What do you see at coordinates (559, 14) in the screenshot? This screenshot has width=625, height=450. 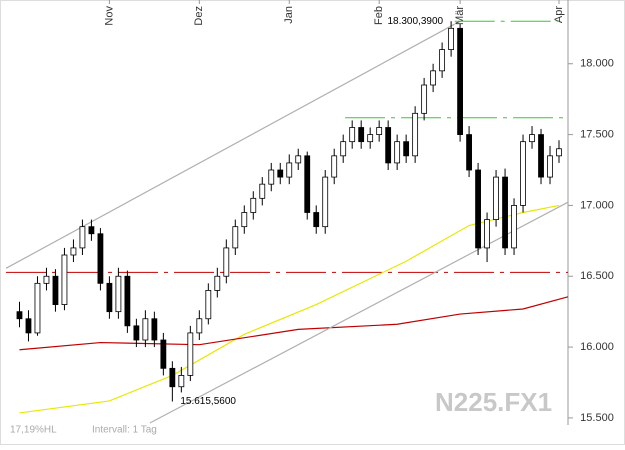 I see `x-tick-label: Apr` at bounding box center [559, 14].